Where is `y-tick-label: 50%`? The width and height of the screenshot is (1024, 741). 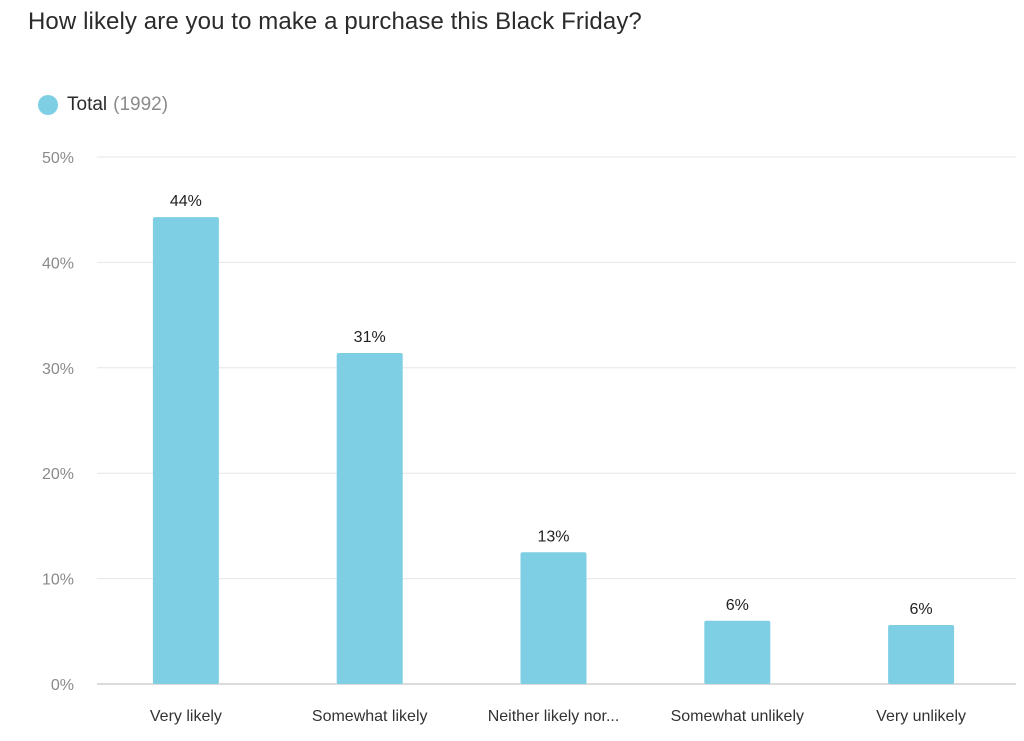
y-tick-label: 50% is located at coordinates (58, 158).